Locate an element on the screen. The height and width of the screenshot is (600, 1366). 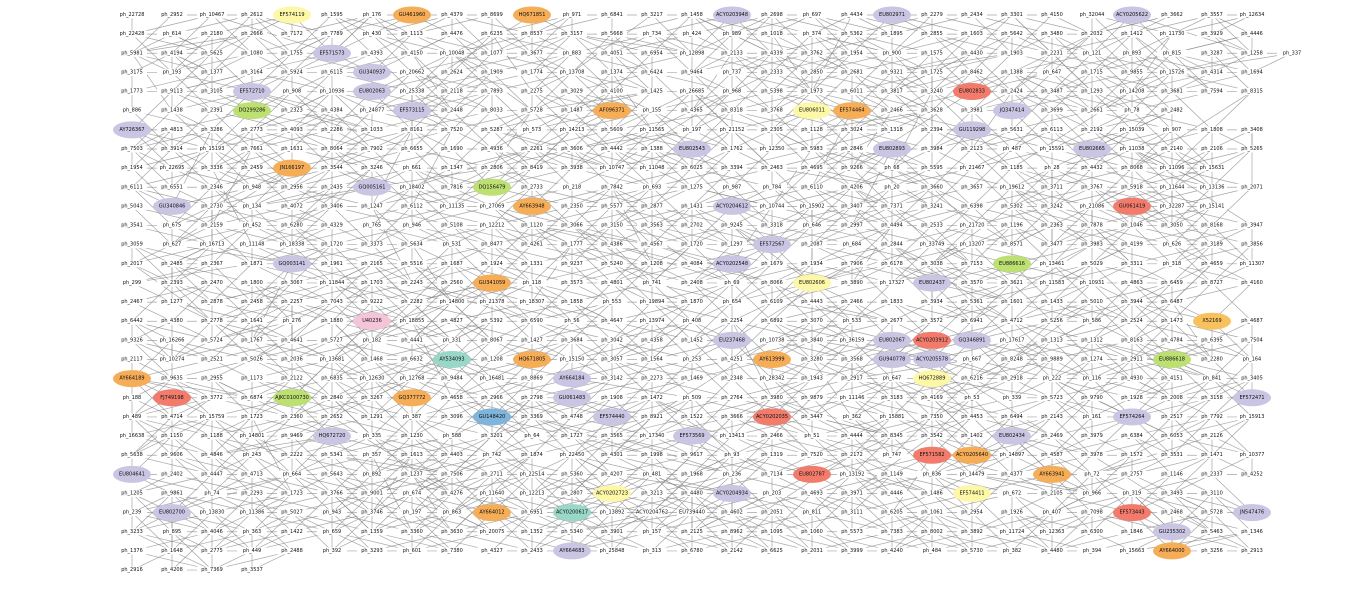
graph-node: ph_2243 is located at coordinates (412, 283).